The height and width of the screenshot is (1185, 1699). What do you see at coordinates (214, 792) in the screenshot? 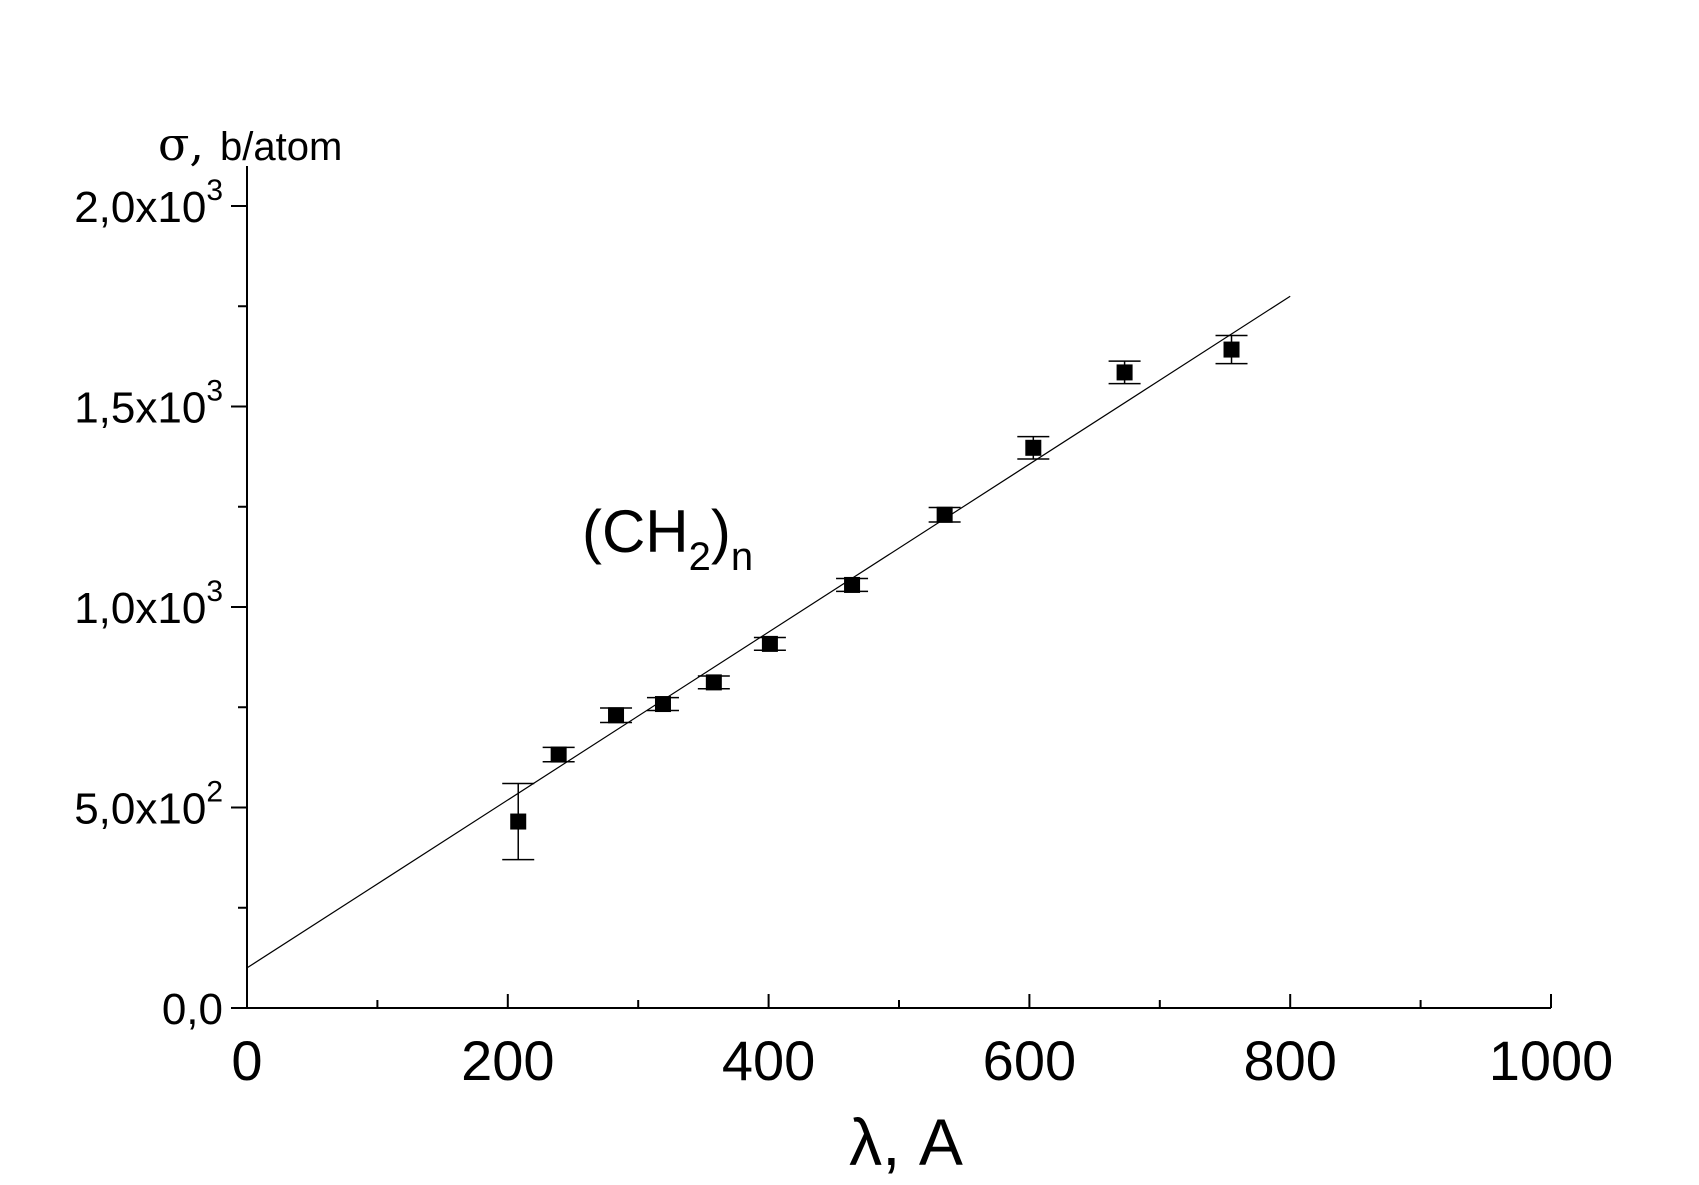
I see `y-tick-exponent: 2` at bounding box center [214, 792].